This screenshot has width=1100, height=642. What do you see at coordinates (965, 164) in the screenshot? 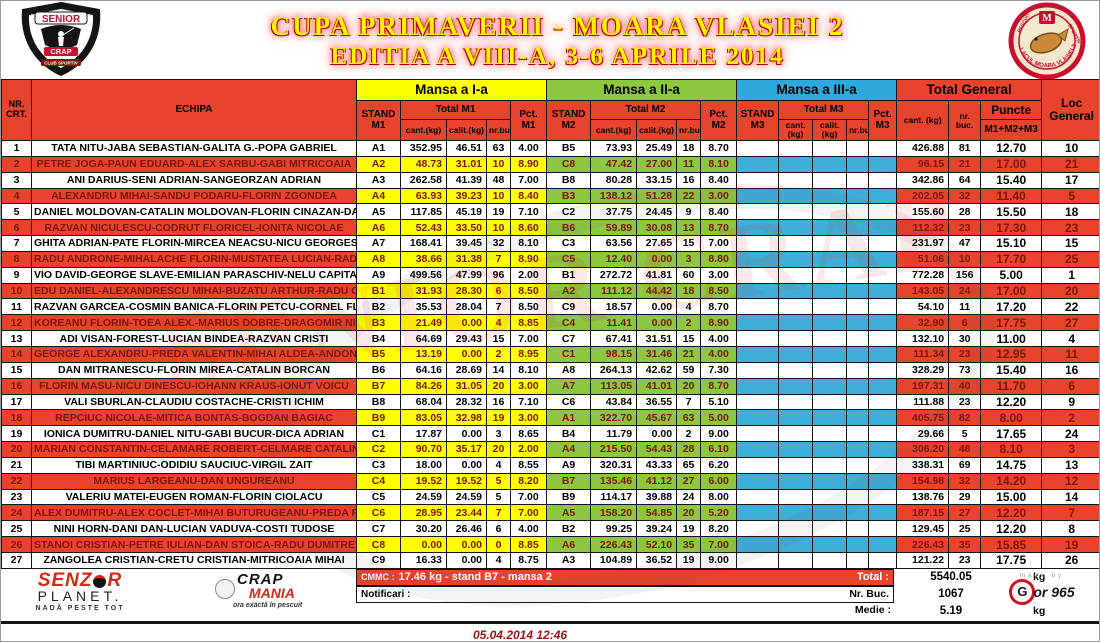
I see `cell-total-buc: 21` at bounding box center [965, 164].